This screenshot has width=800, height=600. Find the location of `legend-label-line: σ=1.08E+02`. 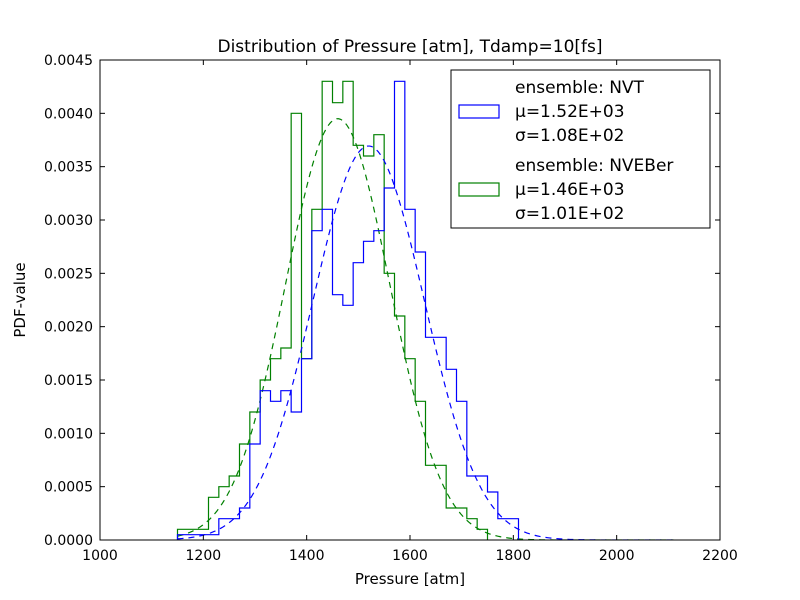

legend-label-line: σ=1.08E+02 is located at coordinates (570, 136).